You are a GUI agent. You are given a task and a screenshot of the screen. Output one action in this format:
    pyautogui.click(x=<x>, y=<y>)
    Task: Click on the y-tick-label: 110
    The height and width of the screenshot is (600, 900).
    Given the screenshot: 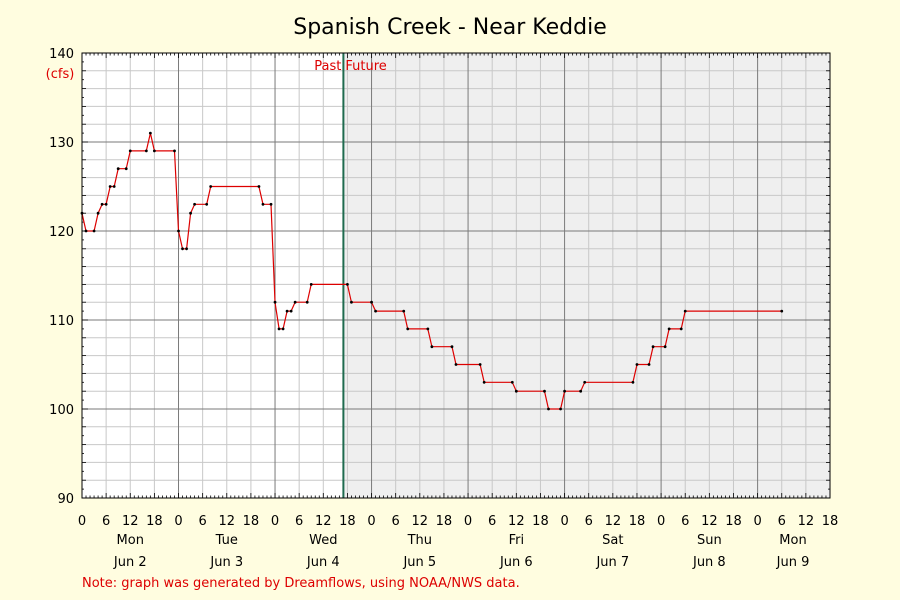 What is the action you would take?
    pyautogui.click(x=61, y=321)
    